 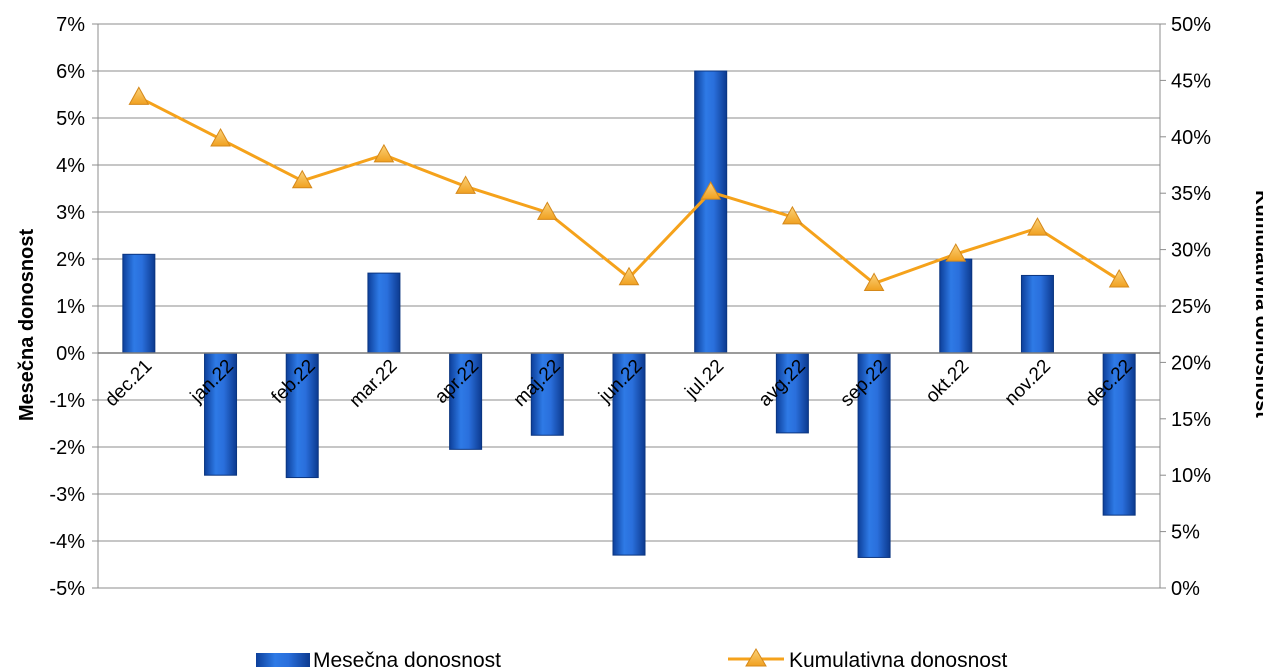 I want to click on y-tick-label-left: 3%, so click(x=70, y=213).